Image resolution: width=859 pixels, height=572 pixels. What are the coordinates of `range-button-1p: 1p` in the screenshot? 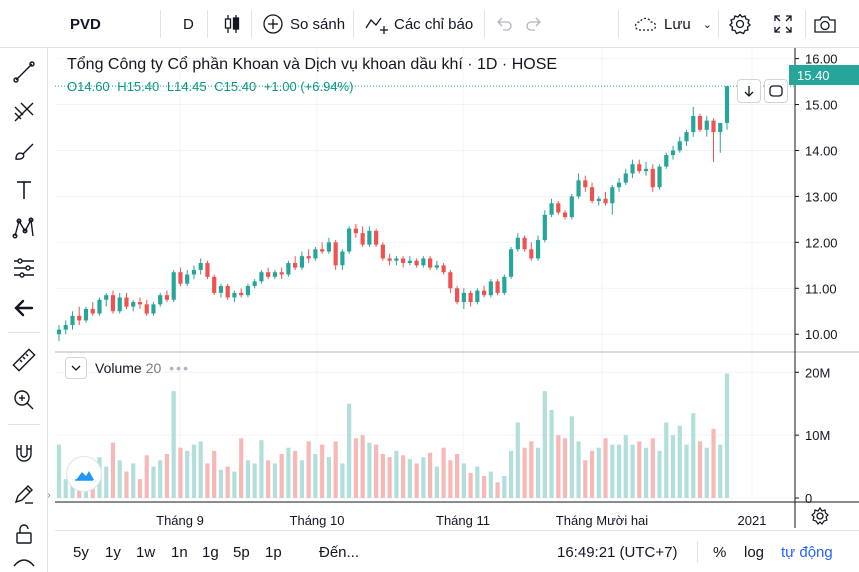 It's located at (273, 551).